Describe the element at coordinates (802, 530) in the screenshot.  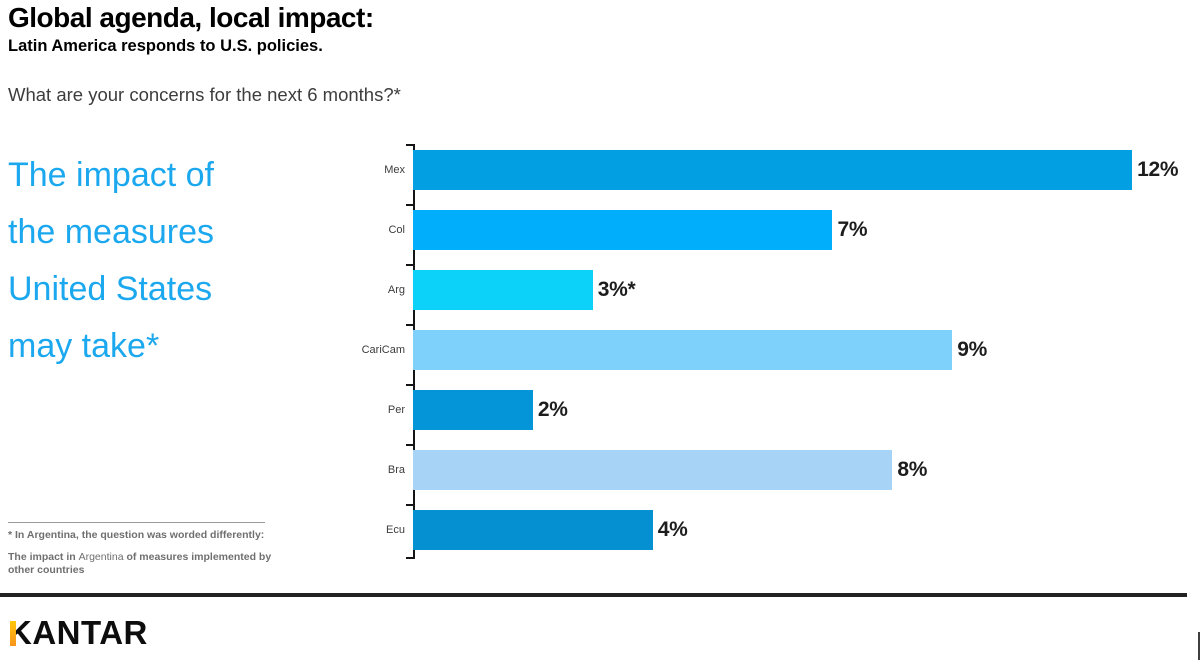
I see `bar-area: 4%` at that location.